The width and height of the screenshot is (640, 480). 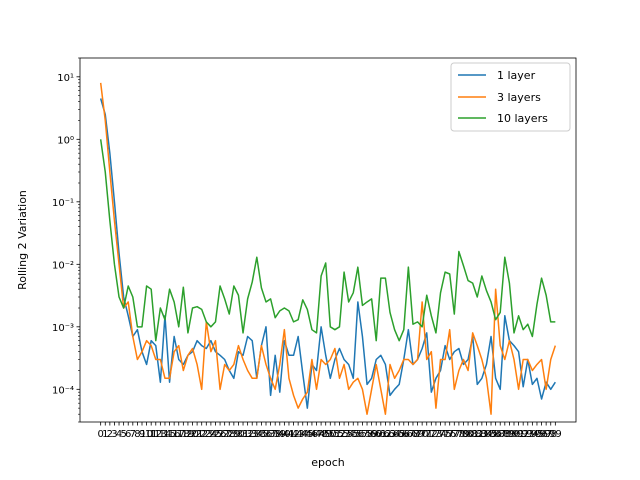 What do you see at coordinates (114, 434) in the screenshot?
I see `x-tick-label: 3` at bounding box center [114, 434].